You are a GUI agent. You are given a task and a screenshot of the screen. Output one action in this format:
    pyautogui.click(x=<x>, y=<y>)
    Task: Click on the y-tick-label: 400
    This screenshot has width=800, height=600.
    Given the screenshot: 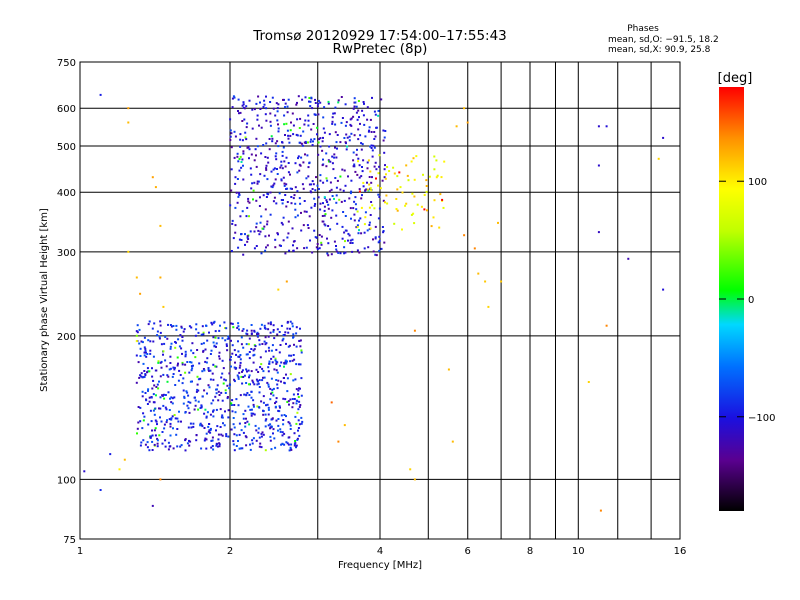 What is the action you would take?
    pyautogui.click(x=66, y=193)
    